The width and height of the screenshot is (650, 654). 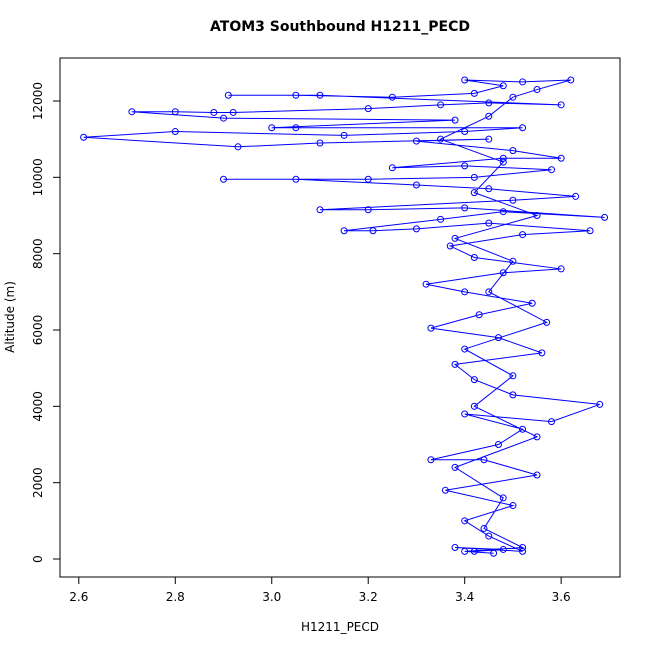 I want to click on x-axis-label: H1211_PECD, so click(x=340, y=627).